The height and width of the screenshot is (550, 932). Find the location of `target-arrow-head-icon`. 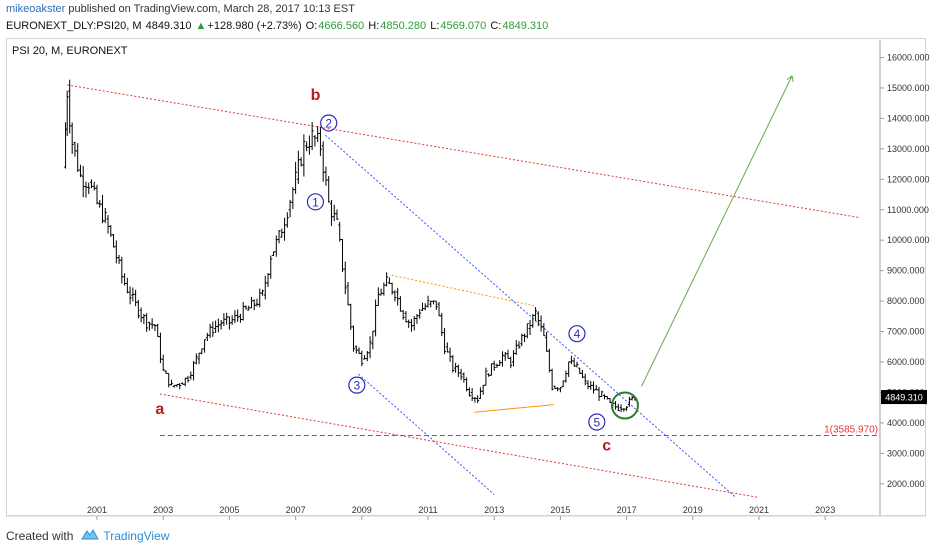

target-arrow-head-icon is located at coordinates (790, 78).